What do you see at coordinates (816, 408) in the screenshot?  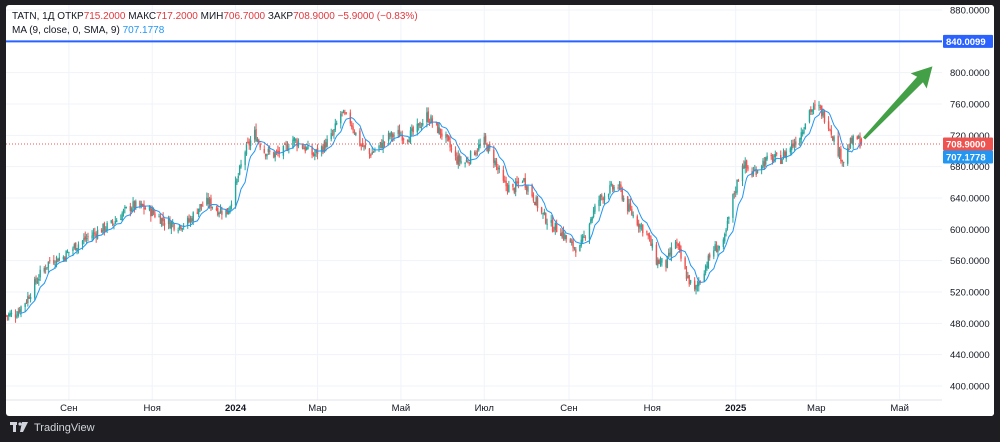 I see `x-tick-label: Мар` at bounding box center [816, 408].